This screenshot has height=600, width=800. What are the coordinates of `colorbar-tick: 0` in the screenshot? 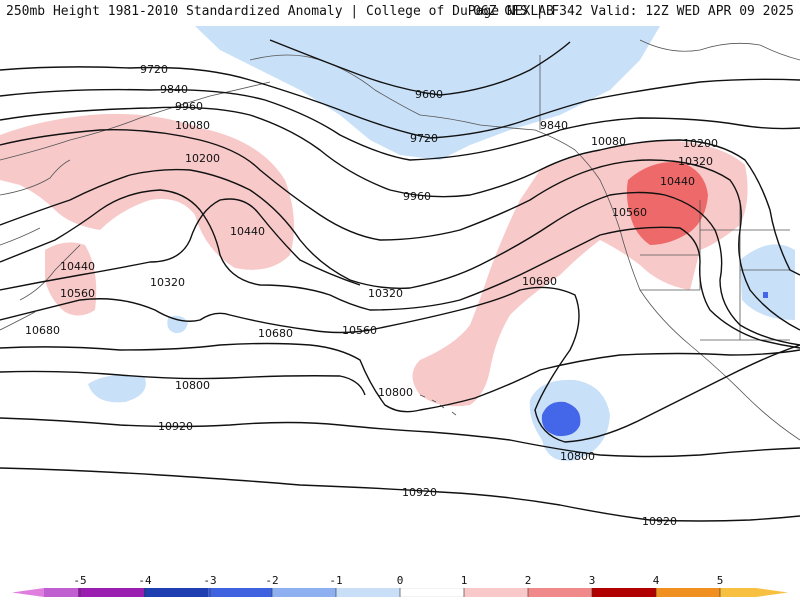 It's located at (400, 580).